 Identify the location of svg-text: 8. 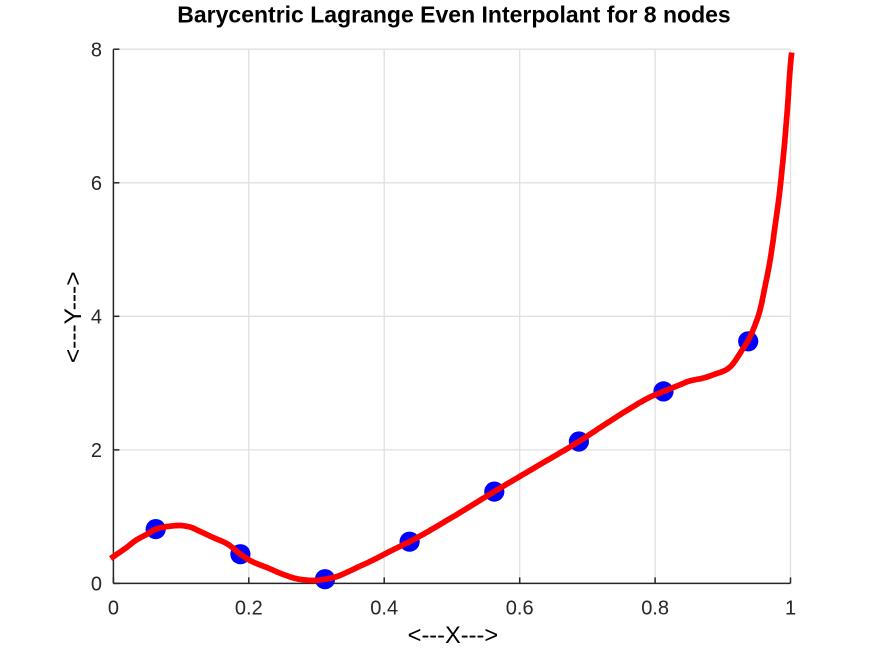
(96, 50).